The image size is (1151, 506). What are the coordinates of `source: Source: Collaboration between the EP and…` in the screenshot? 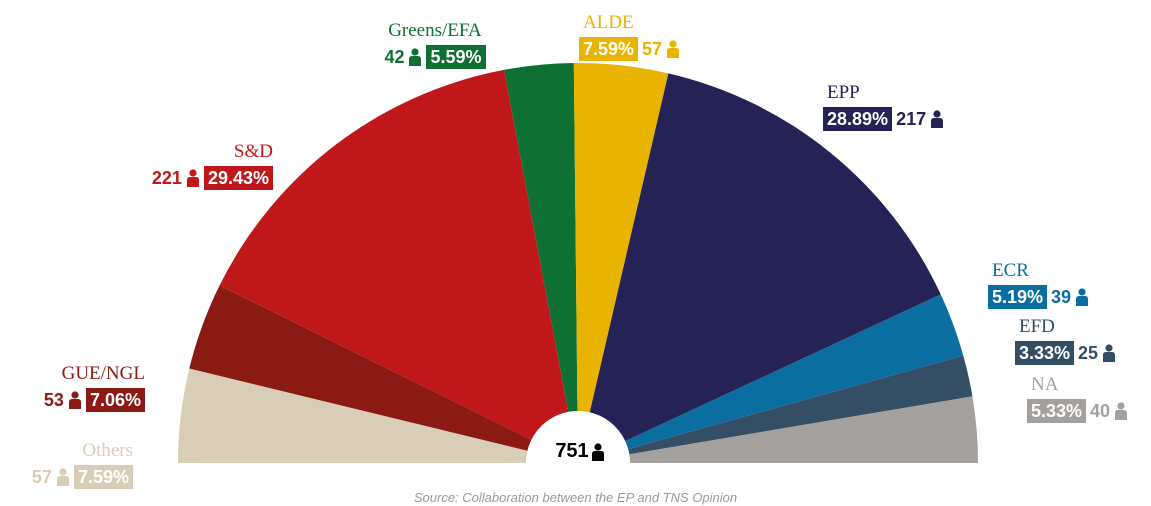 It's located at (575, 497).